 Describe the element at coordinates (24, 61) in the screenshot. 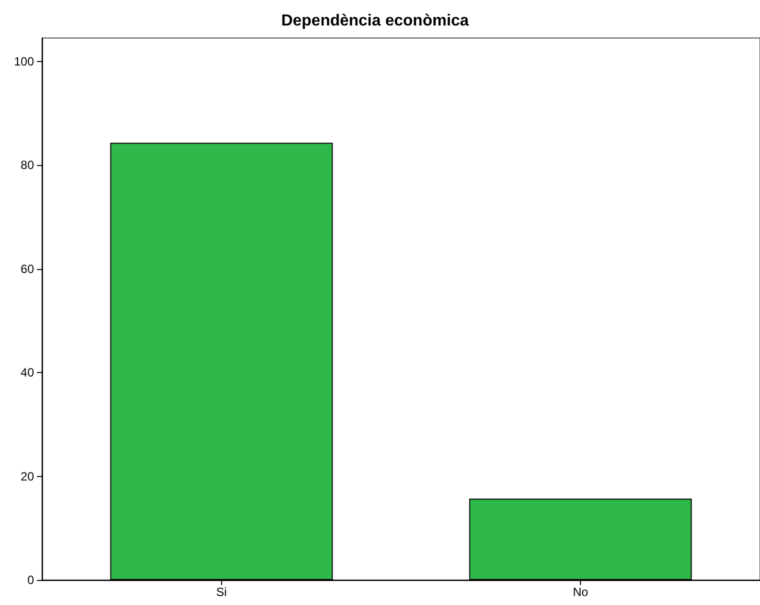

I see `y-tick-label: 100` at that location.